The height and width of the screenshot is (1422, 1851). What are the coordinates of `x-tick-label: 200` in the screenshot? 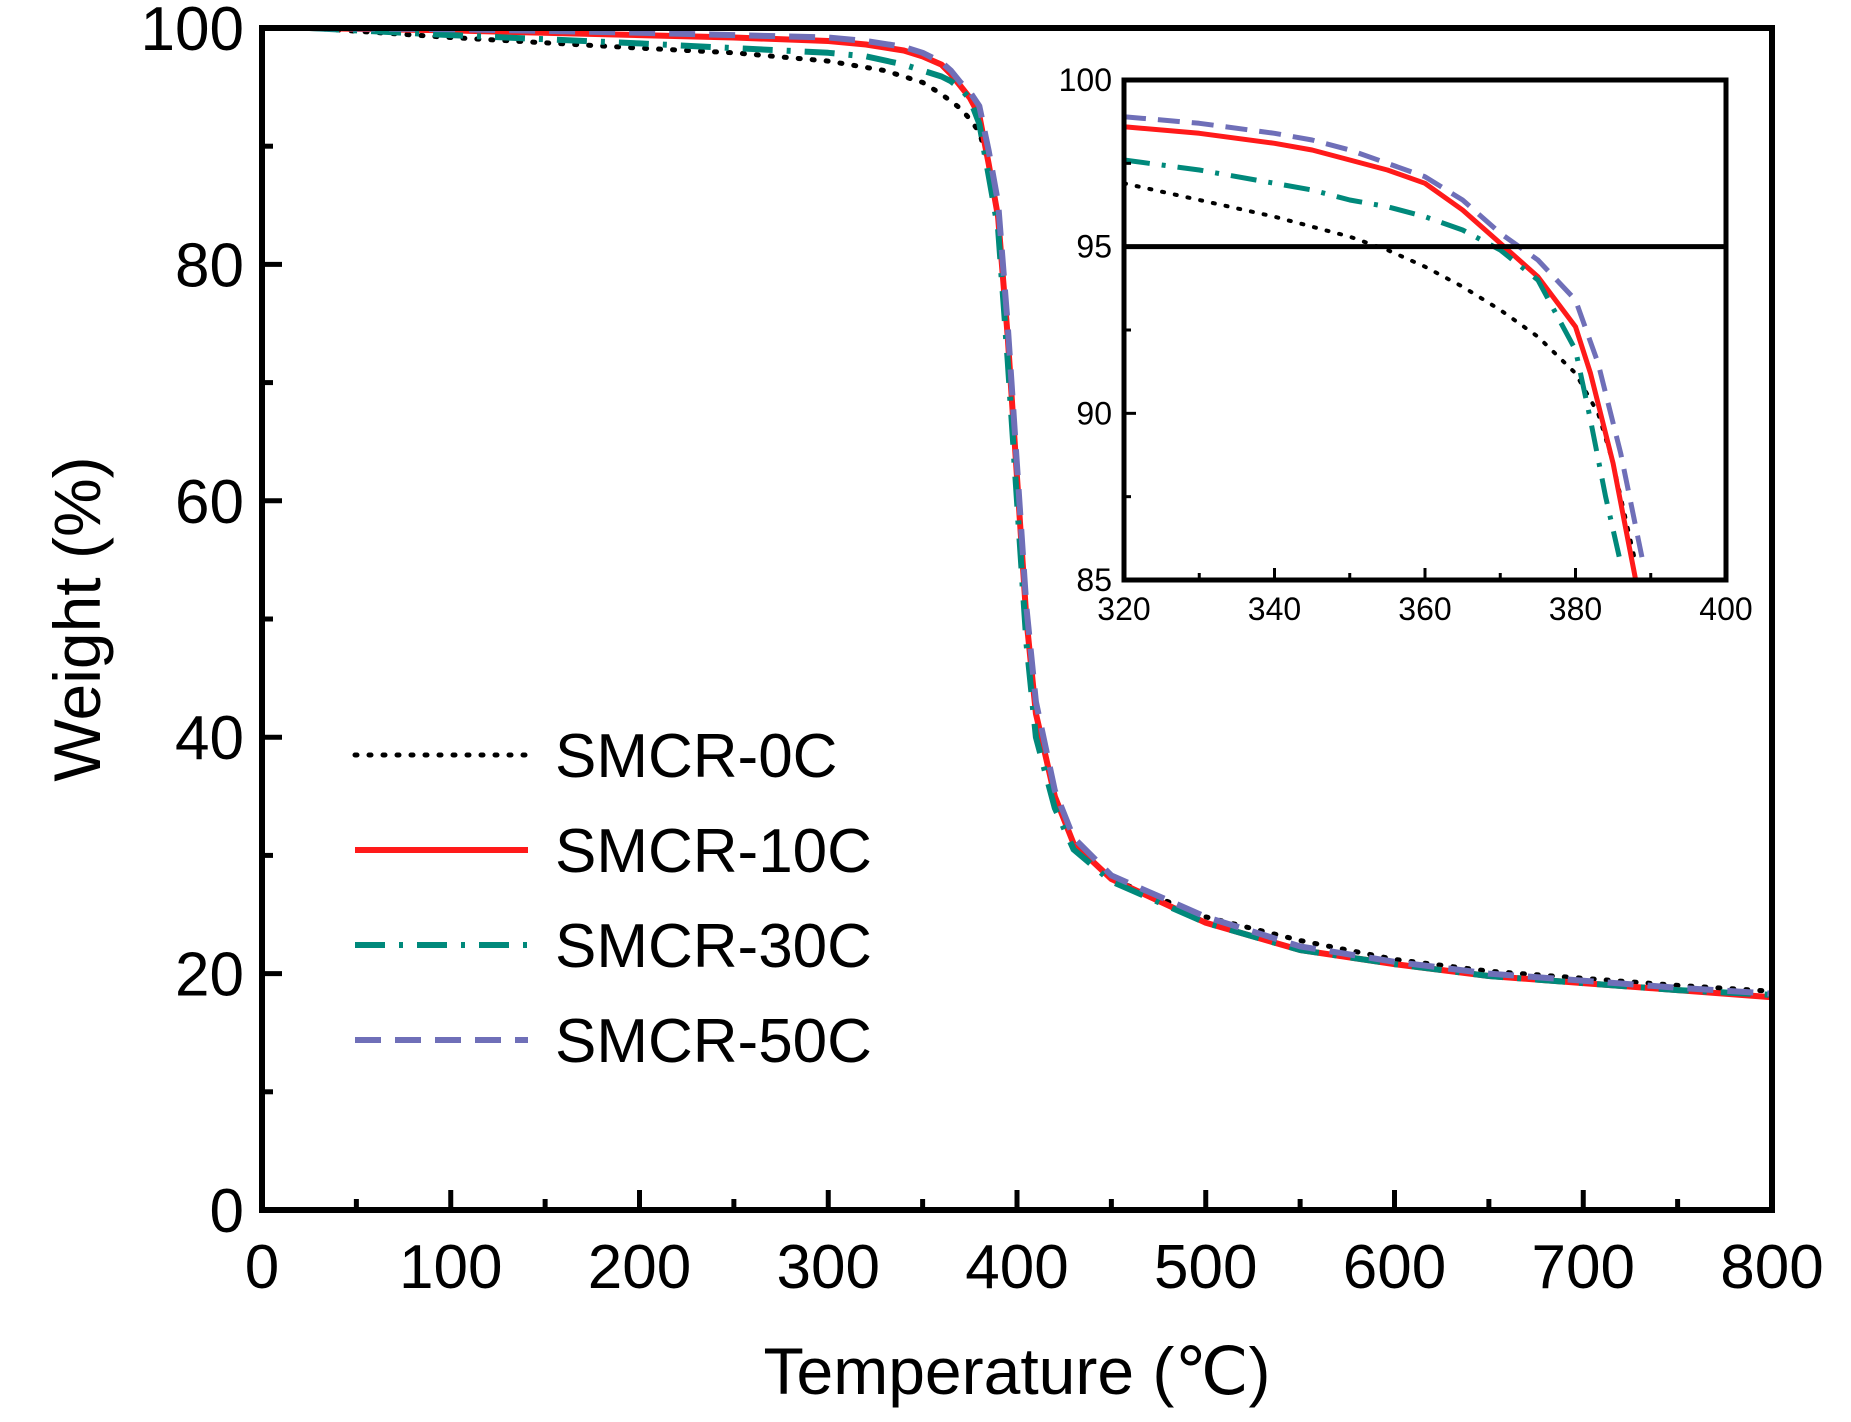 It's located at (639, 1267).